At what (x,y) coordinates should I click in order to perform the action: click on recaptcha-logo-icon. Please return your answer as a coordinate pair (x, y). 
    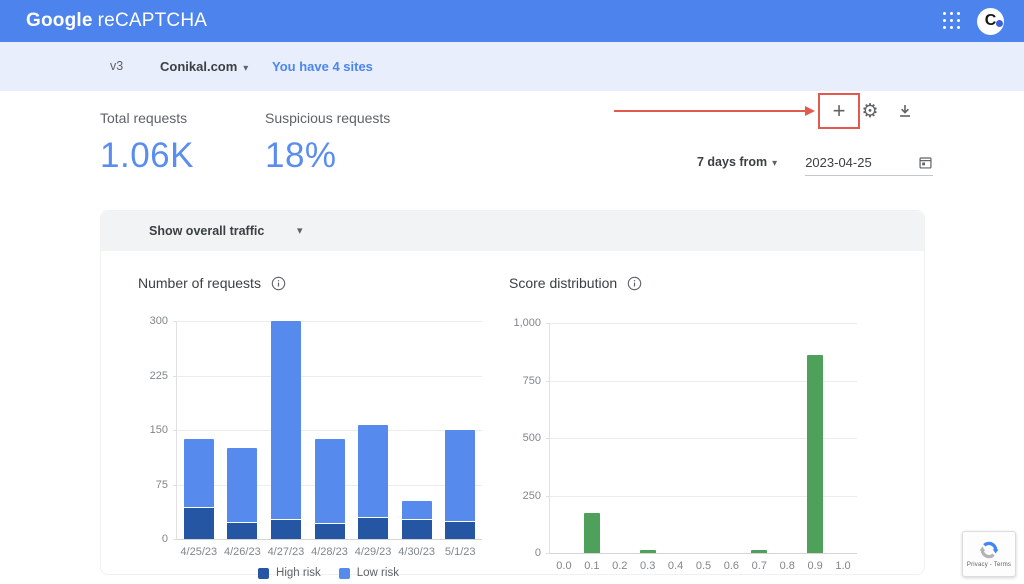
    Looking at the image, I should click on (989, 550).